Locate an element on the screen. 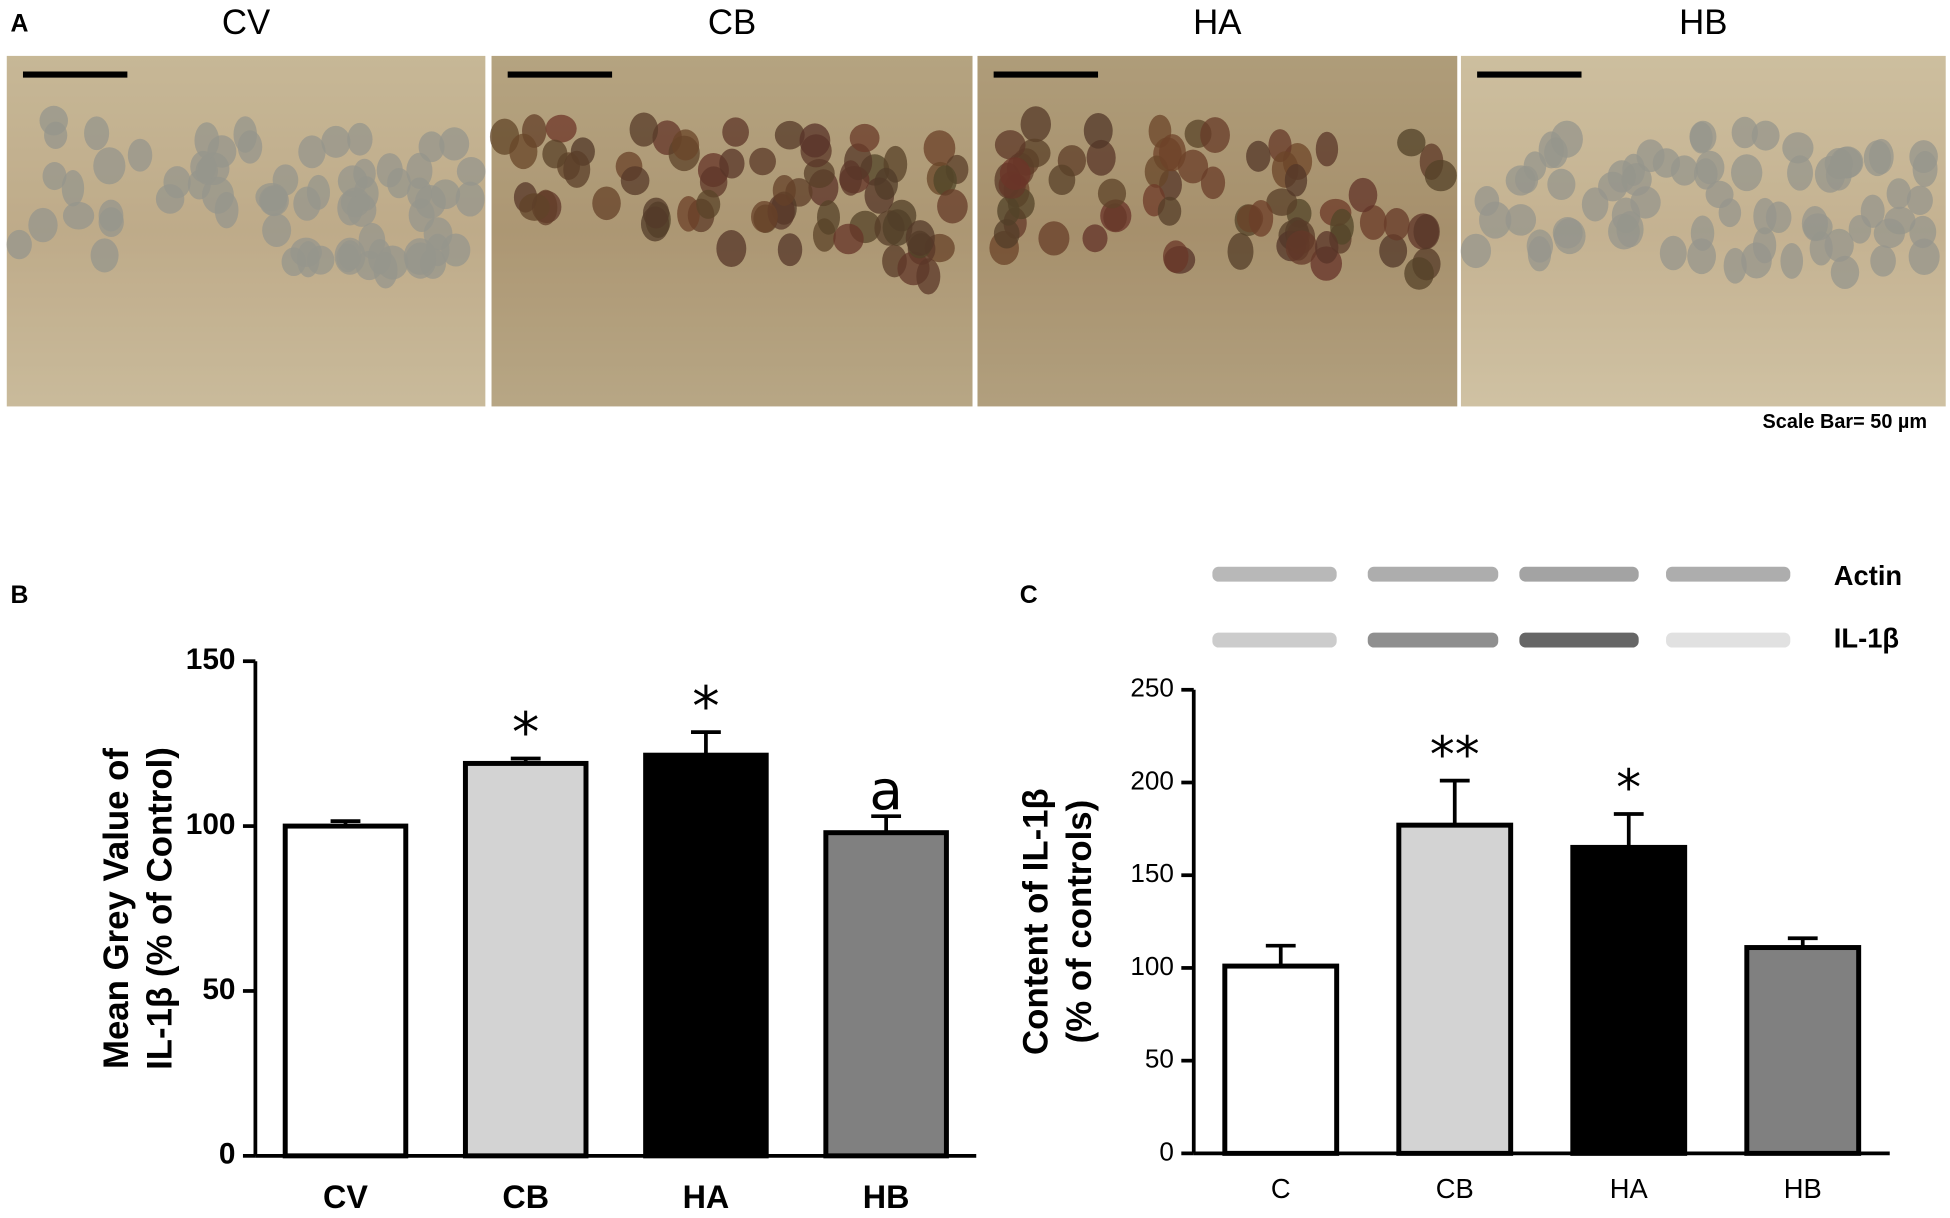 The height and width of the screenshot is (1218, 1950). y-tick-label: 200 is located at coordinates (1152, 780).